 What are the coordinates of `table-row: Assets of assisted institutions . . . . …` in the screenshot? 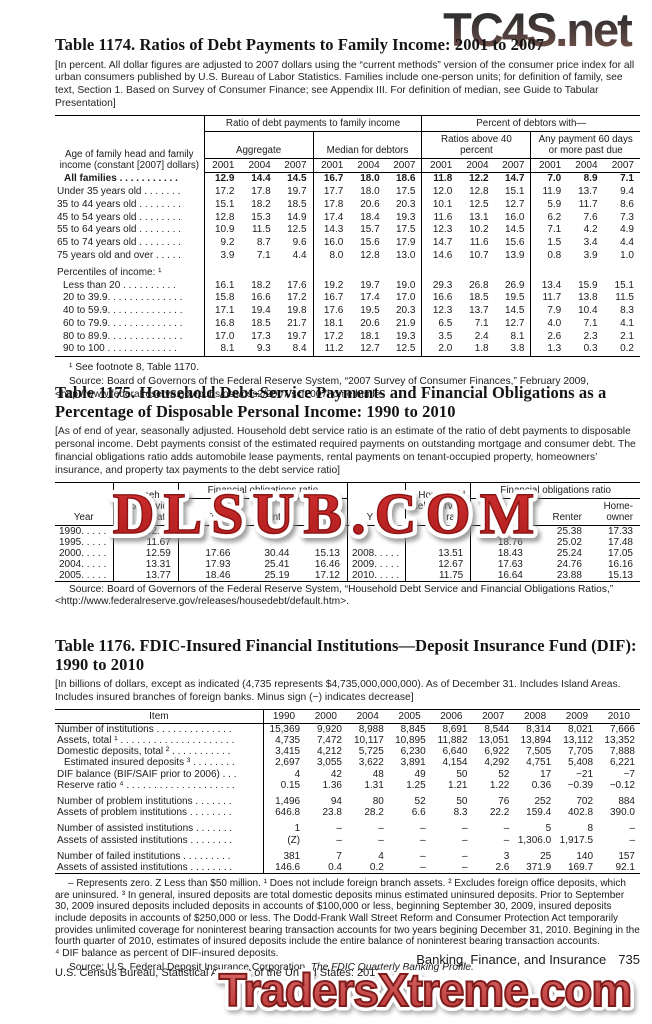 It's located at (347, 840).